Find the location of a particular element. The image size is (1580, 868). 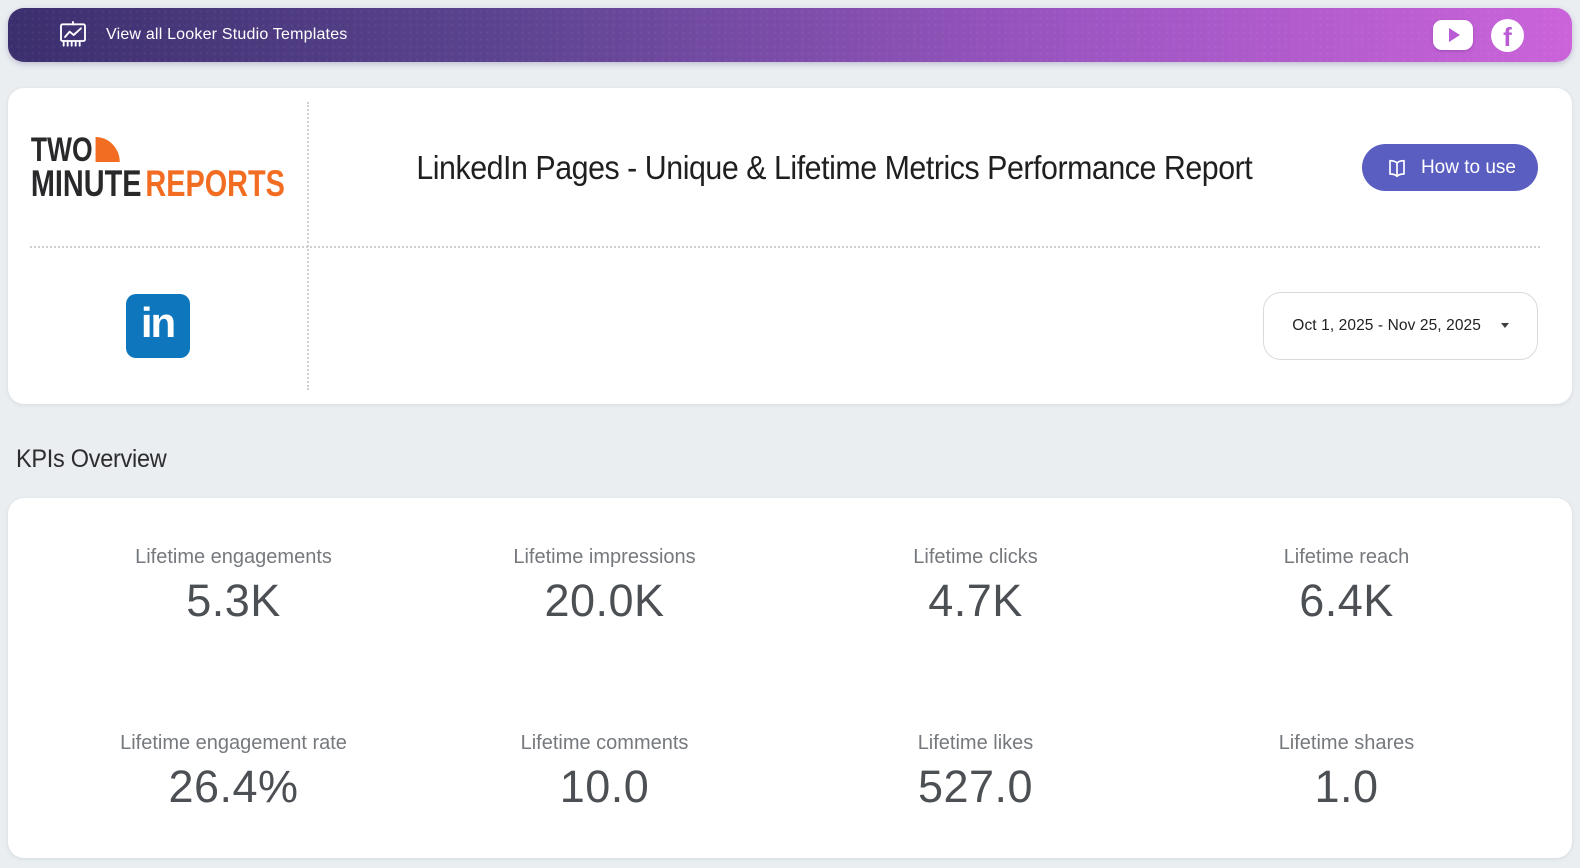

kpi-value: 527.0 is located at coordinates (975, 786).